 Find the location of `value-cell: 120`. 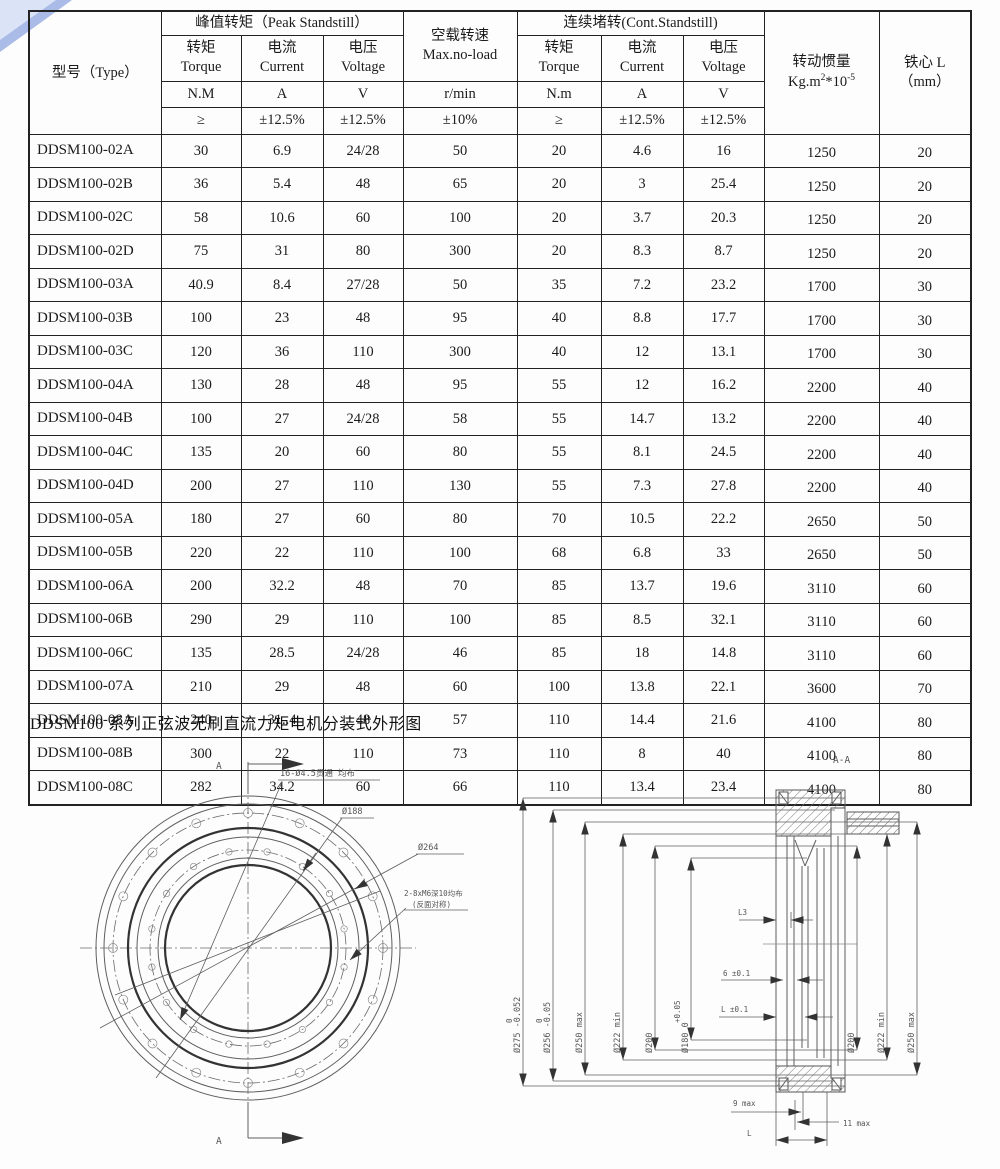

value-cell: 120 is located at coordinates (201, 351).